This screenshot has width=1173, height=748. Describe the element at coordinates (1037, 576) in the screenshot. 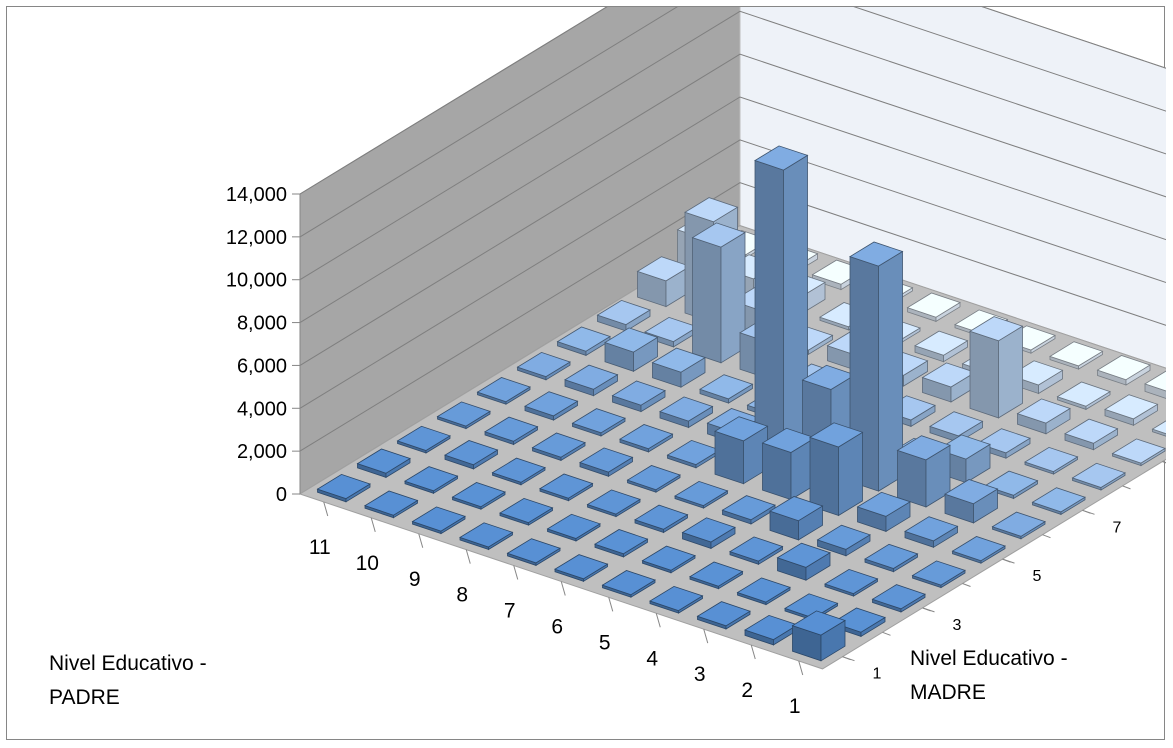

I see `madre-tick-label: 5` at that location.